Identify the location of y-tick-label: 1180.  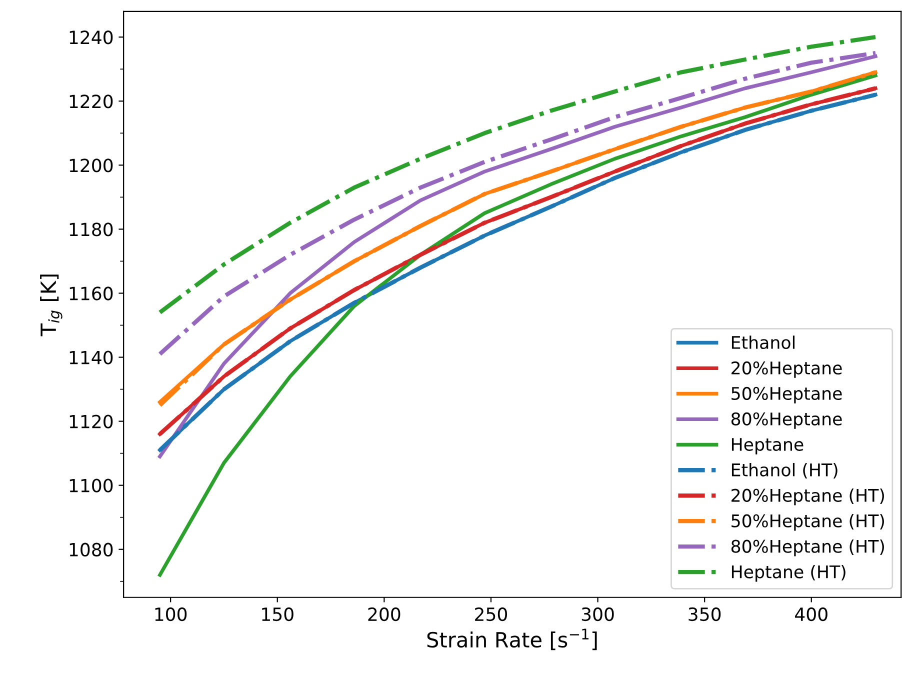
(91, 229).